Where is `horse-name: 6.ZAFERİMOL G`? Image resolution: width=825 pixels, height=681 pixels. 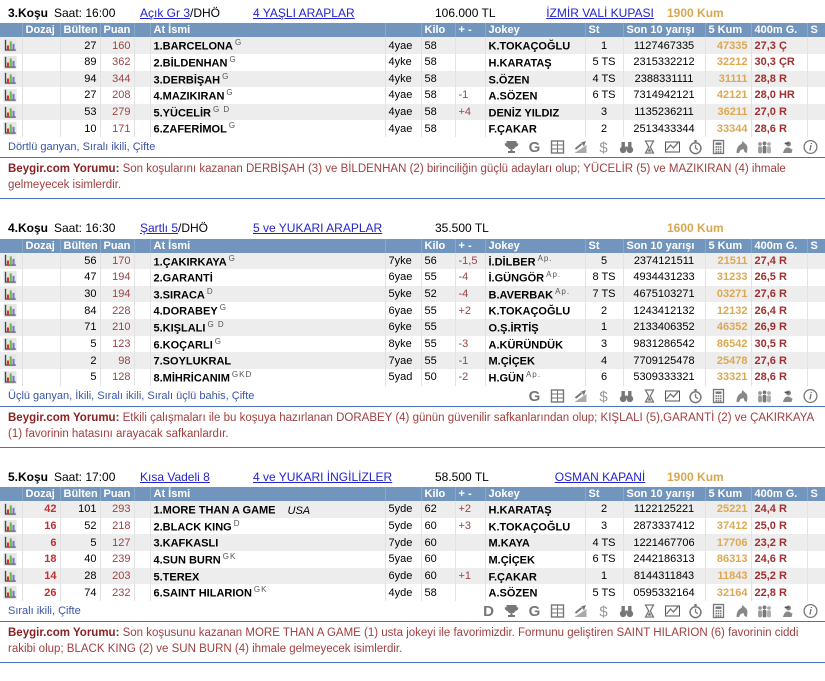 horse-name: 6.ZAFERİMOL G is located at coordinates (268, 129).